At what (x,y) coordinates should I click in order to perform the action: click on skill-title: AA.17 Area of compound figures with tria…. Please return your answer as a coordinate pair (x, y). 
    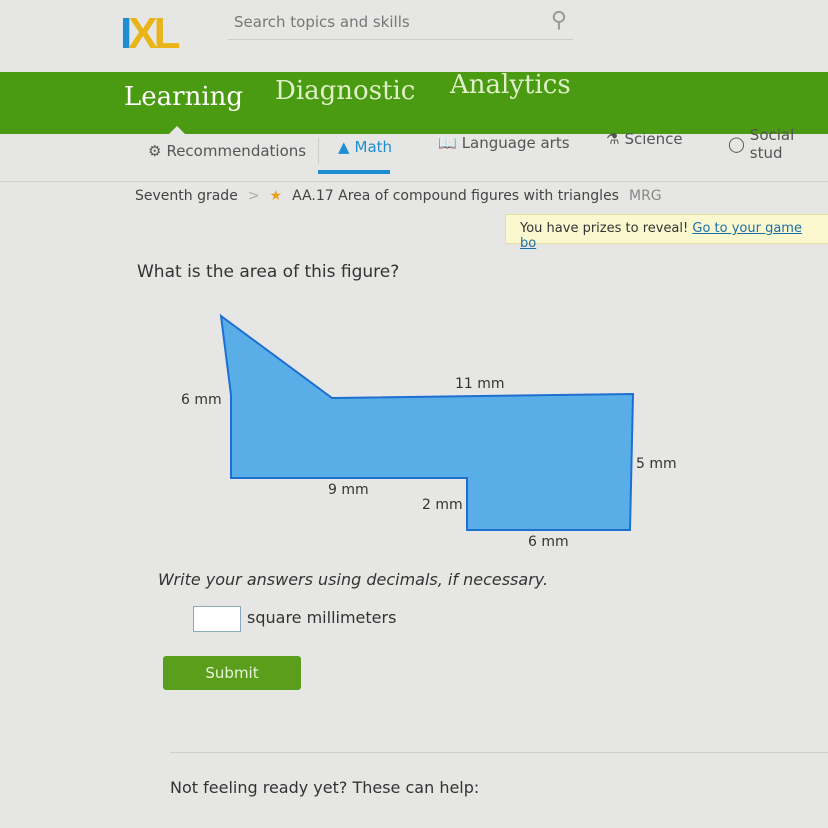
    Looking at the image, I should click on (455, 196).